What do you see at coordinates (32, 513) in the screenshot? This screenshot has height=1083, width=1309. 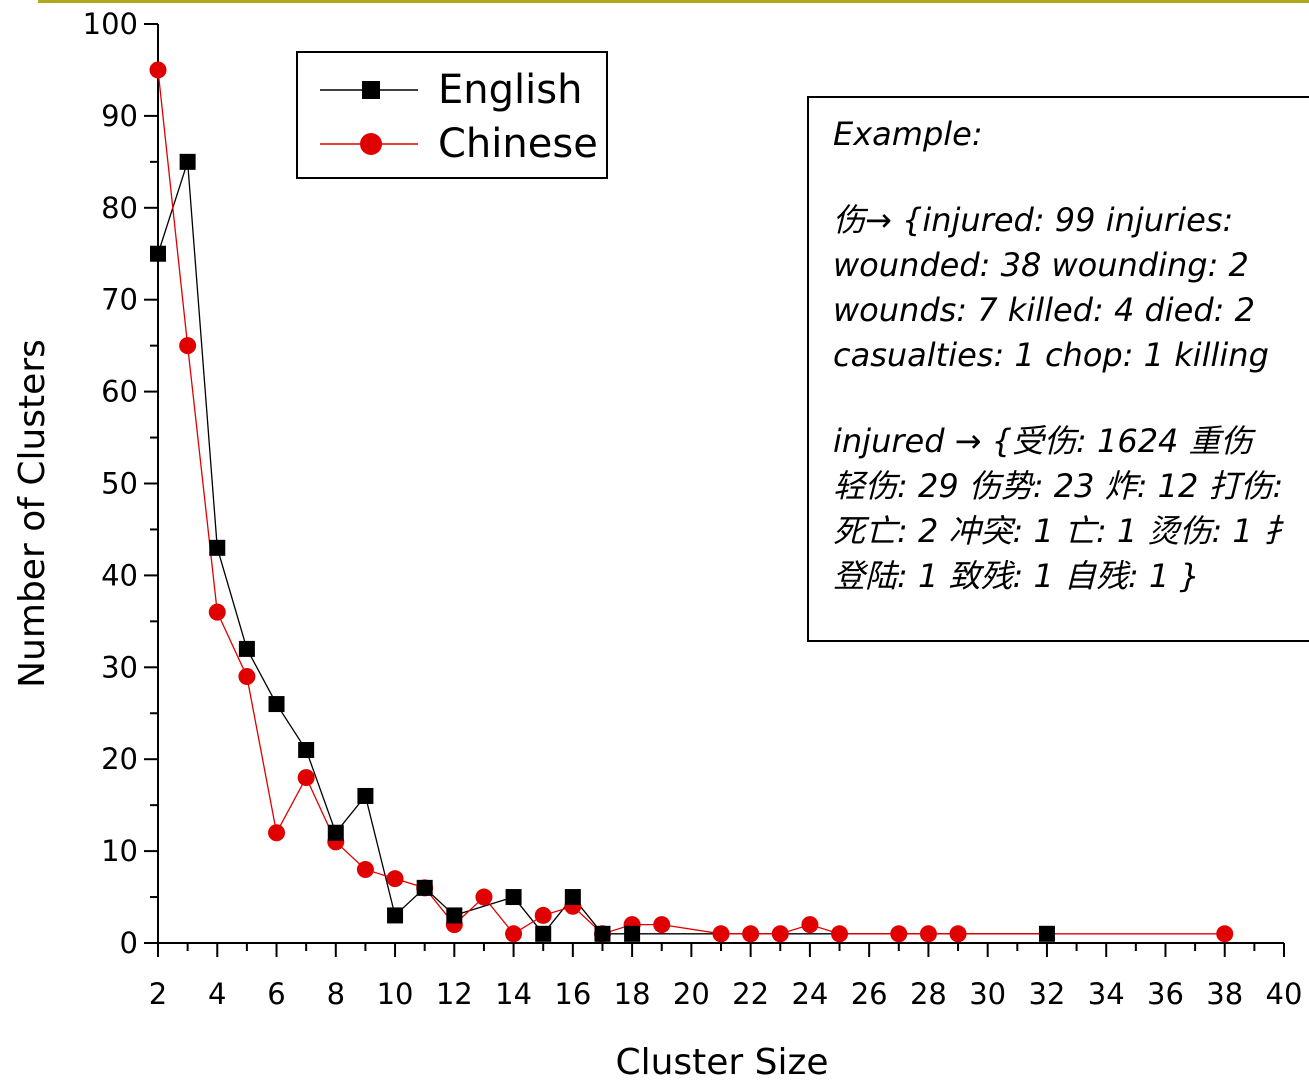 I see `y-axis-title: Number of Clusters` at bounding box center [32, 513].